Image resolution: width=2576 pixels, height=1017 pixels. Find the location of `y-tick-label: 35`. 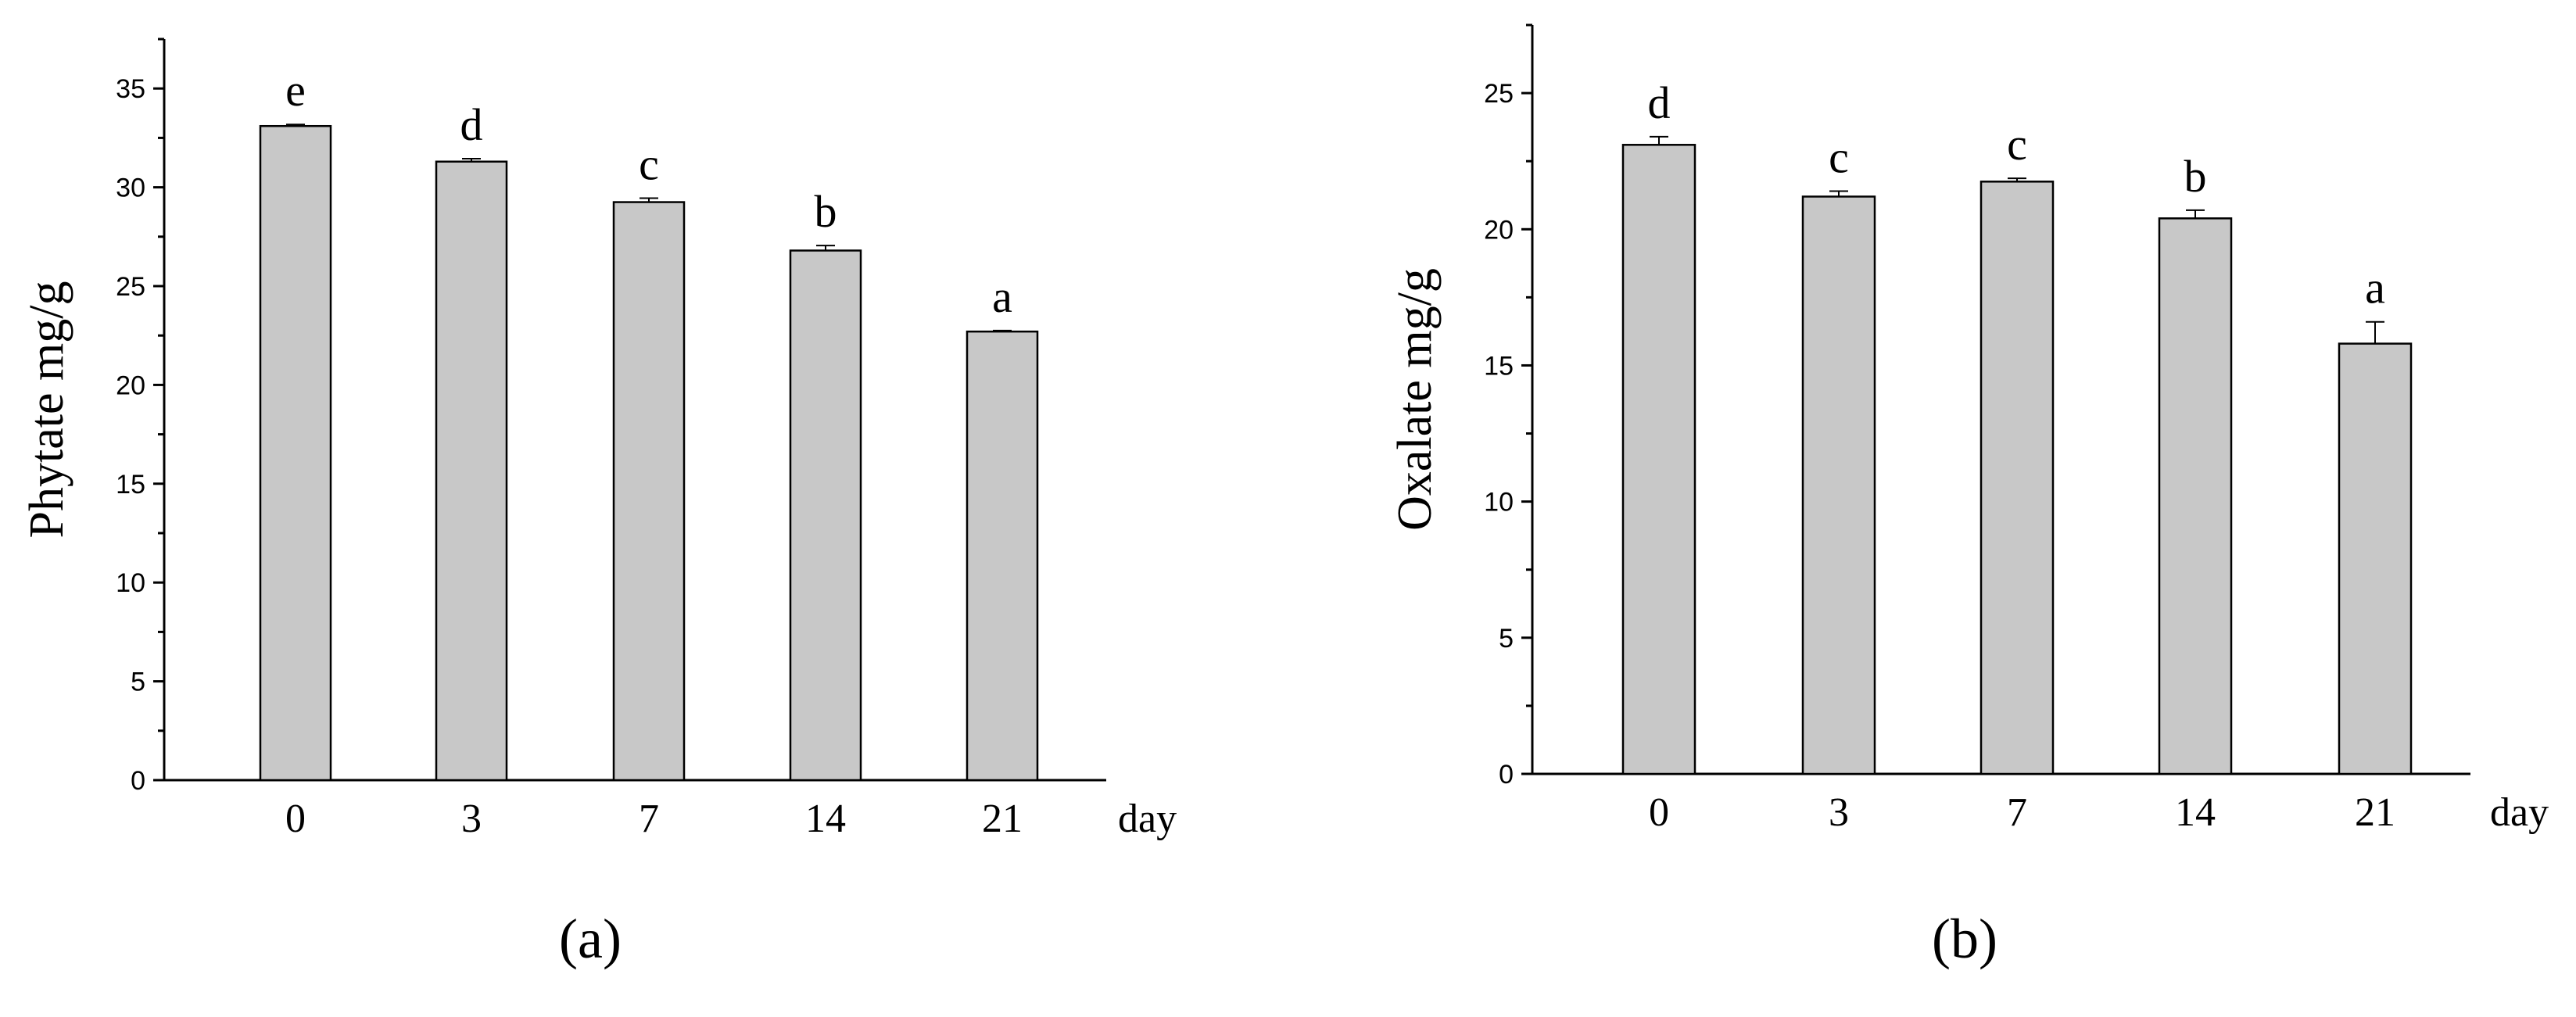

y-tick-label: 35 is located at coordinates (130, 89).